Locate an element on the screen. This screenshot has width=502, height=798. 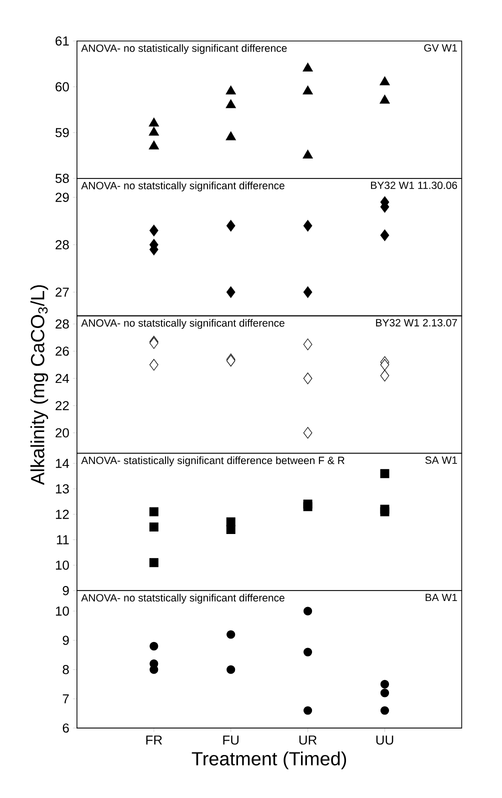
y-tick-label: 59 is located at coordinates (62, 133).